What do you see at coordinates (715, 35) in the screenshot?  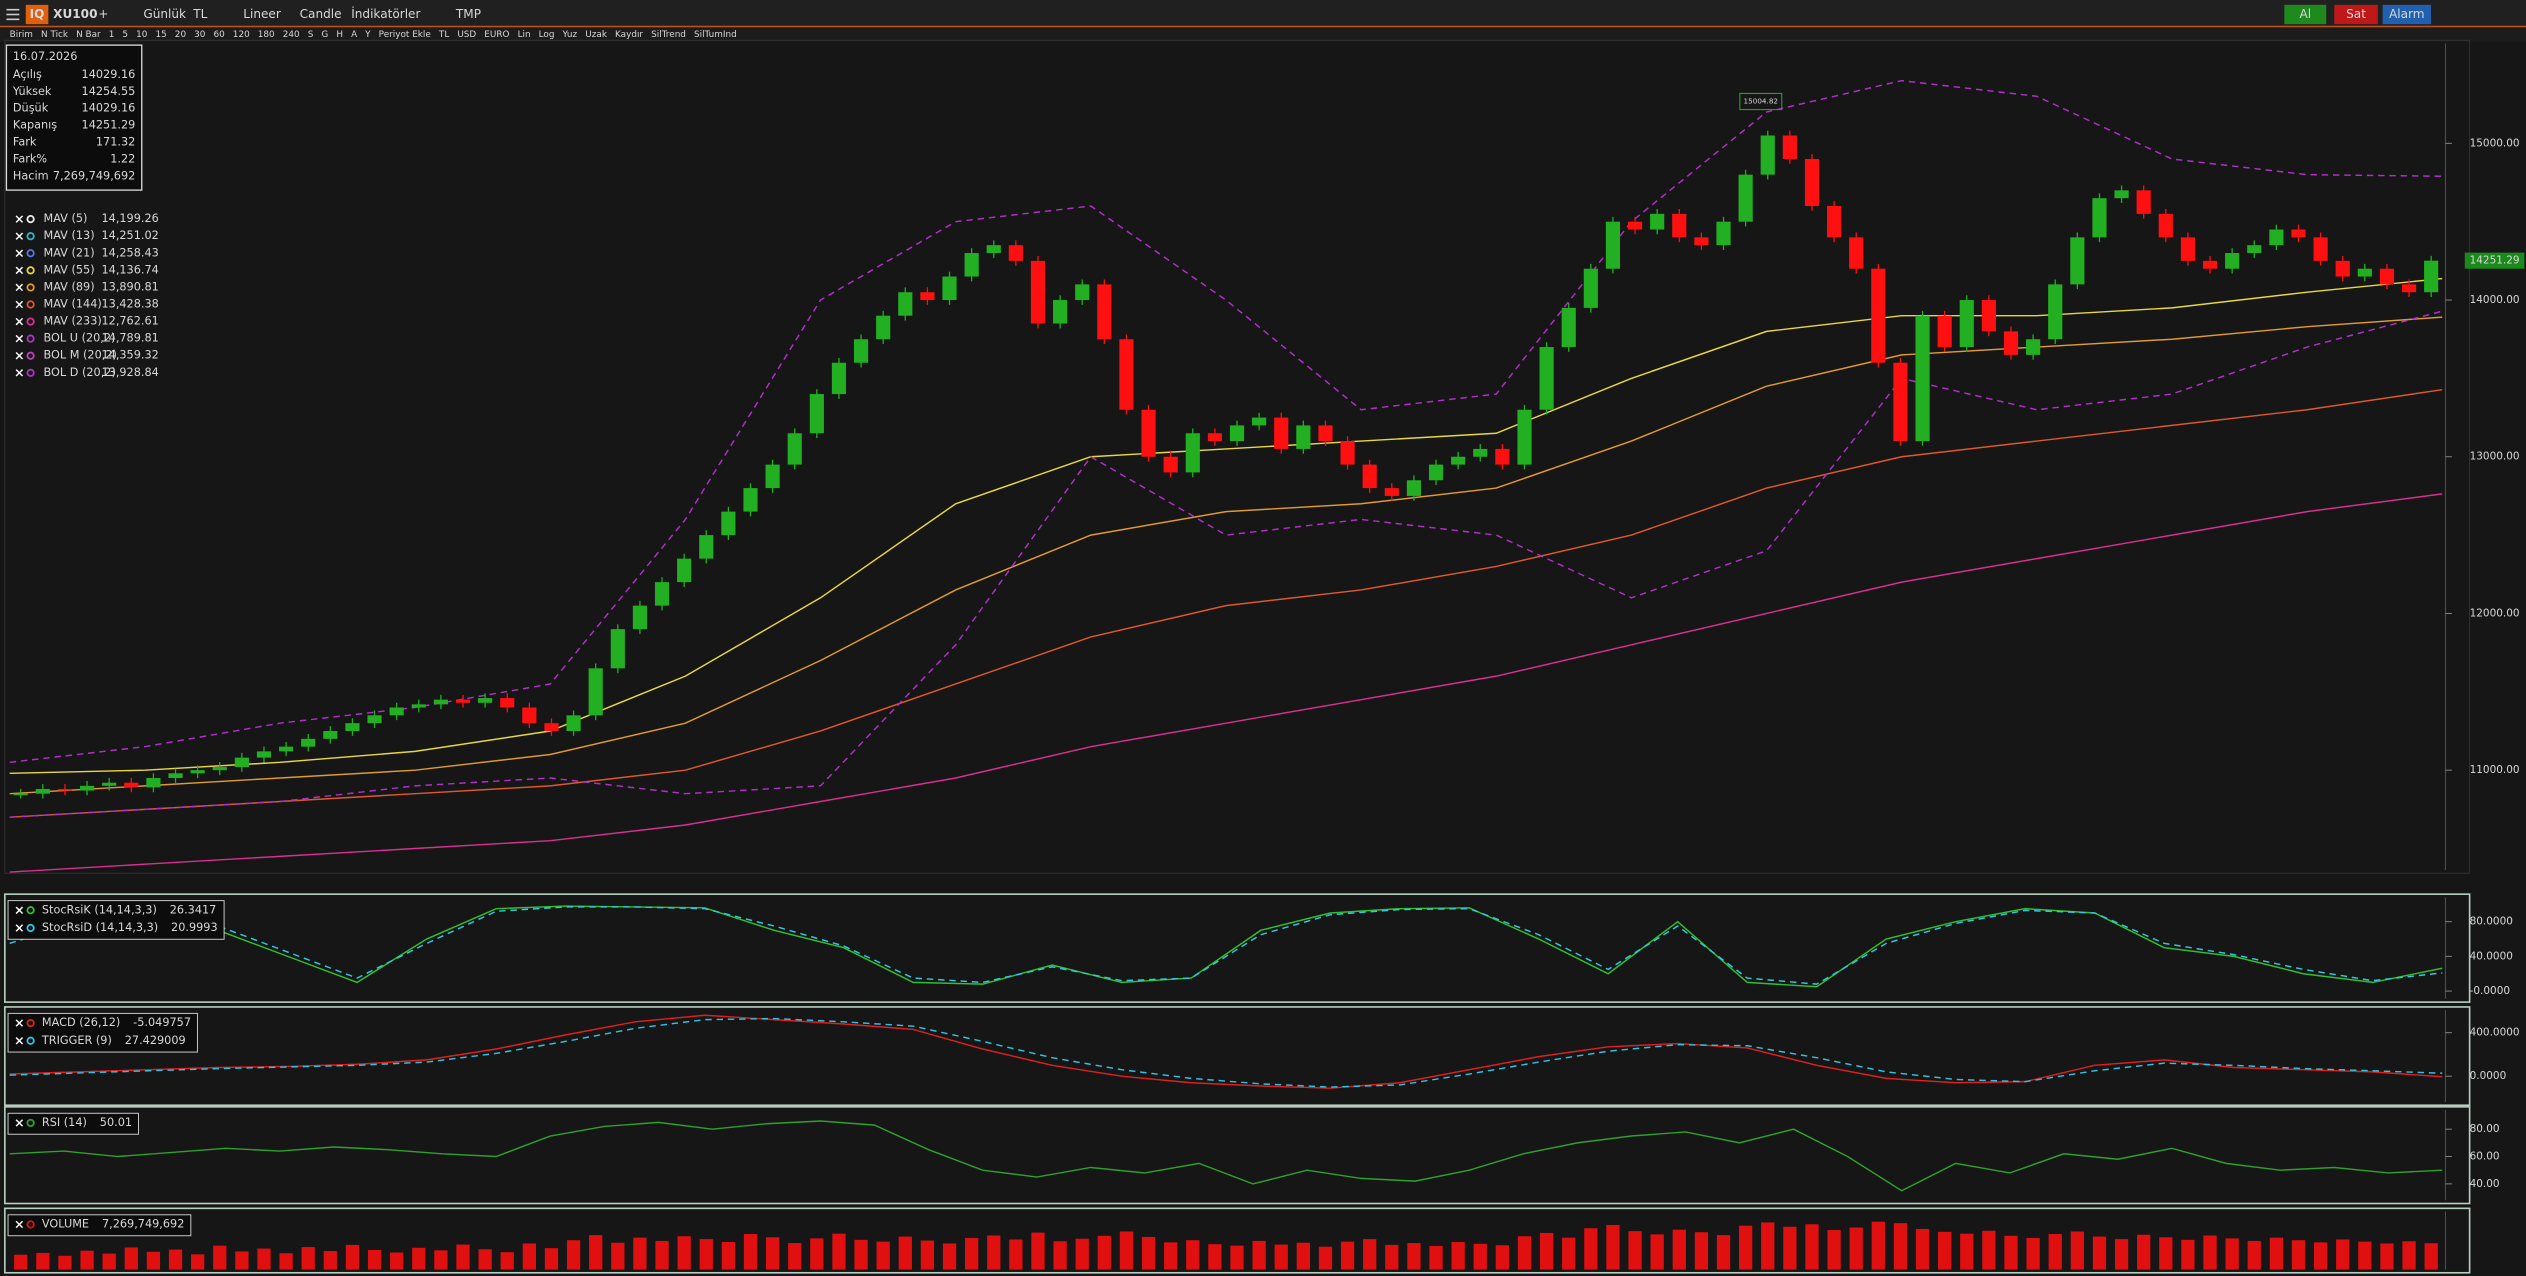 I see `toolbar-2-item: SilTumInd` at bounding box center [715, 35].